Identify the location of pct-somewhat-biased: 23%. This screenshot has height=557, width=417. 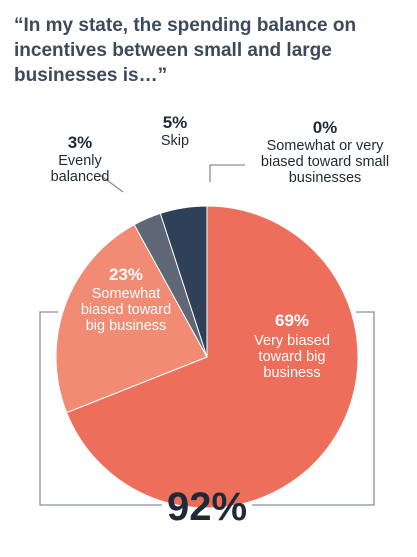
(126, 274).